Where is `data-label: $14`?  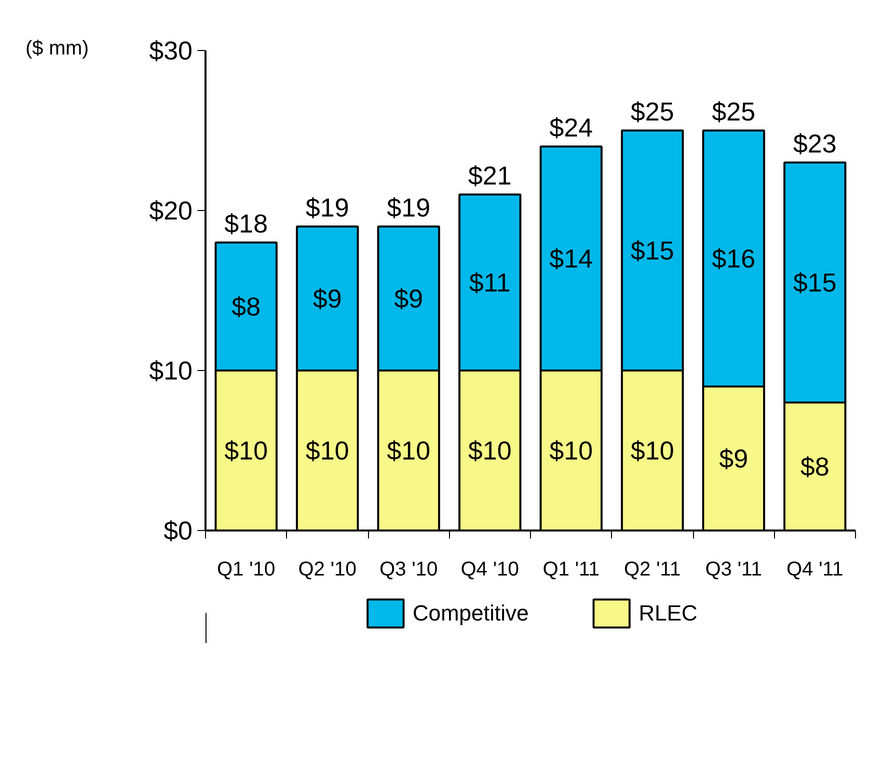 data-label: $14 is located at coordinates (571, 259).